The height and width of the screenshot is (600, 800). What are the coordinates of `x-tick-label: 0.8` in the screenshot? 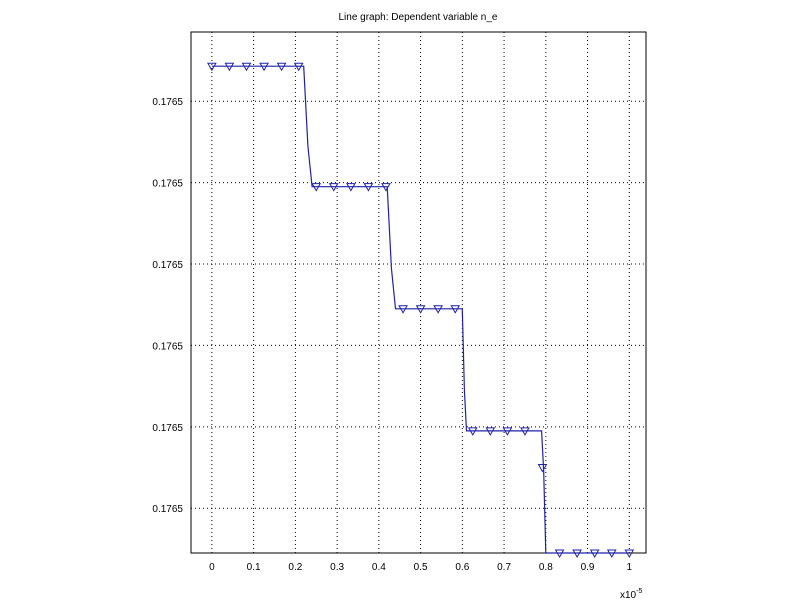 It's located at (546, 567).